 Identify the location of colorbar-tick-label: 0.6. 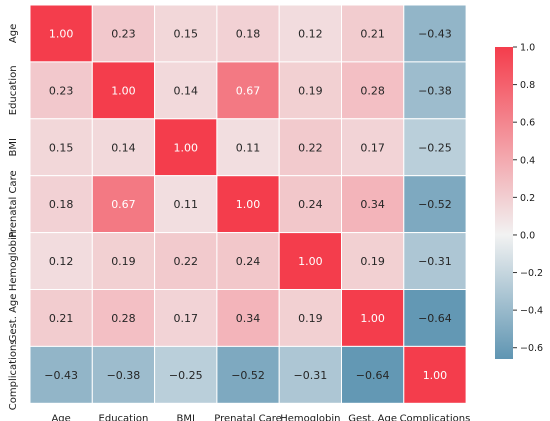
(527, 123).